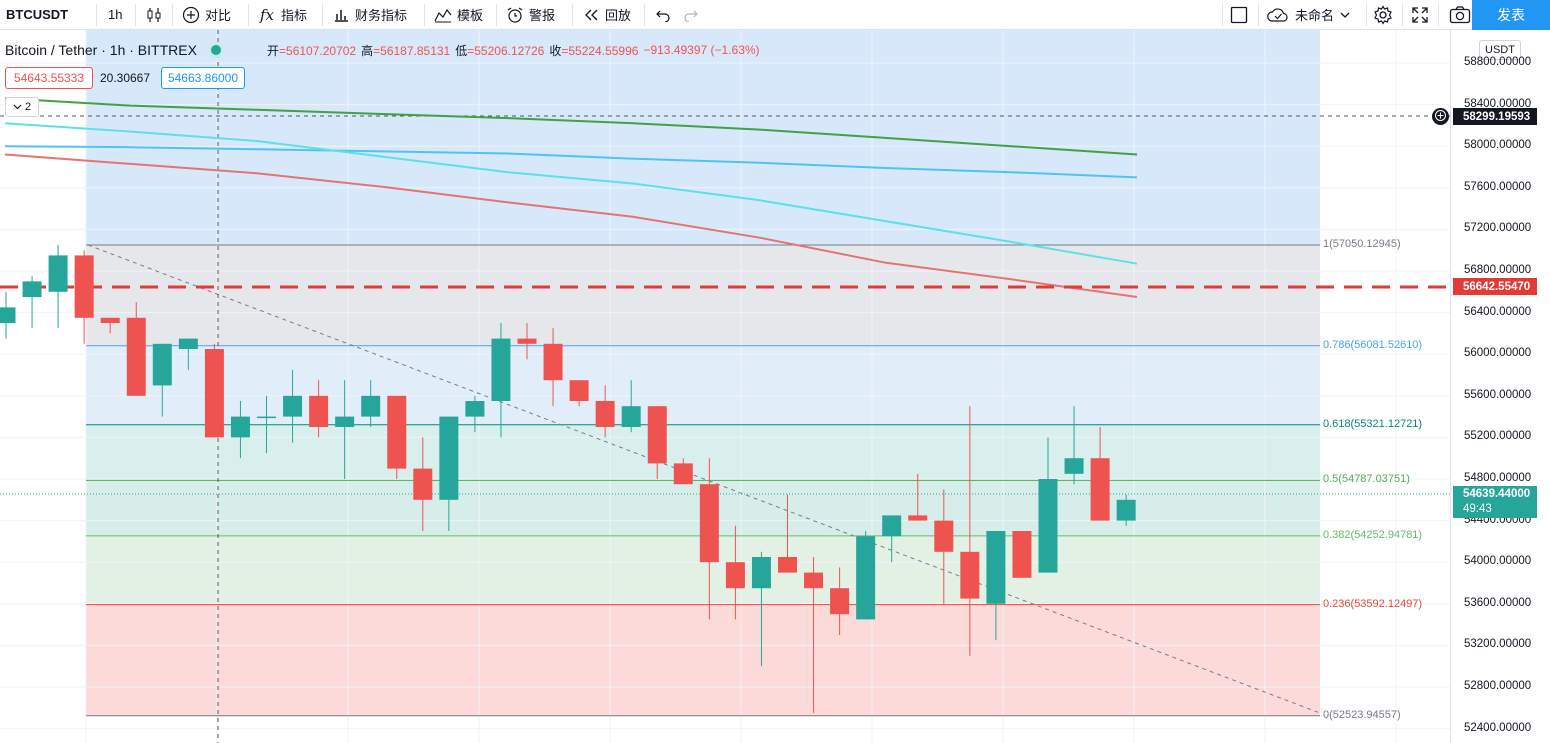 This screenshot has height=743, width=1550. Describe the element at coordinates (1498, 145) in the screenshot. I see `price-scale-label: 58000.00000` at that location.